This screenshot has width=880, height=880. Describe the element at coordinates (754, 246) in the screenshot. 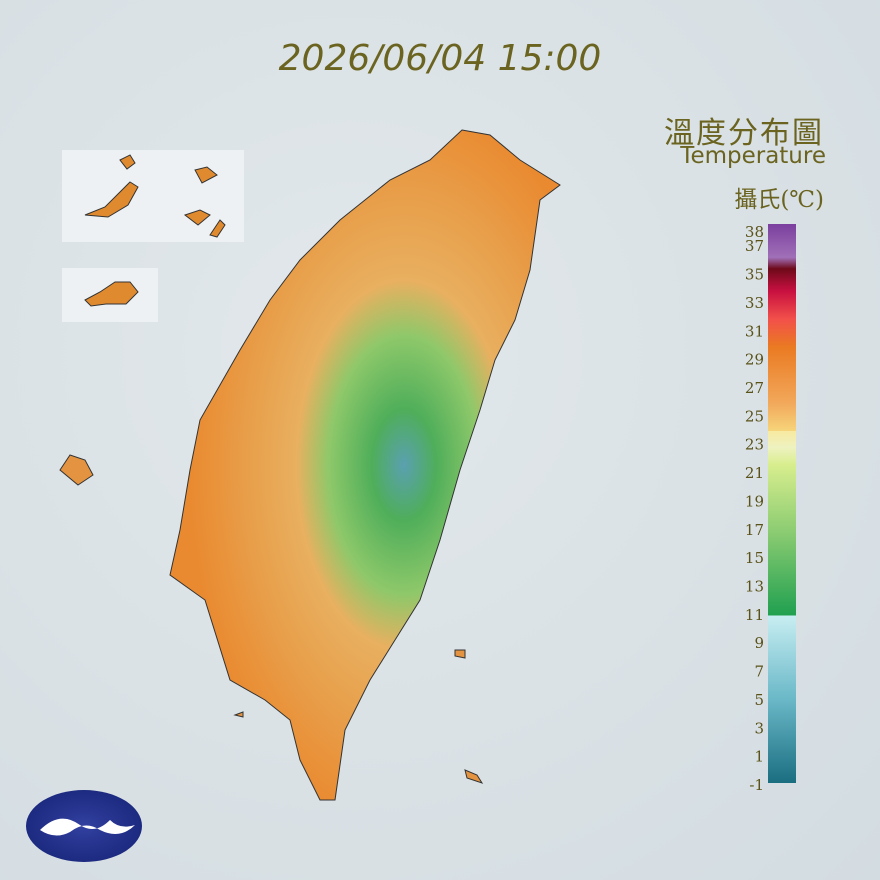

I see `legend-tick-label: 37` at that location.